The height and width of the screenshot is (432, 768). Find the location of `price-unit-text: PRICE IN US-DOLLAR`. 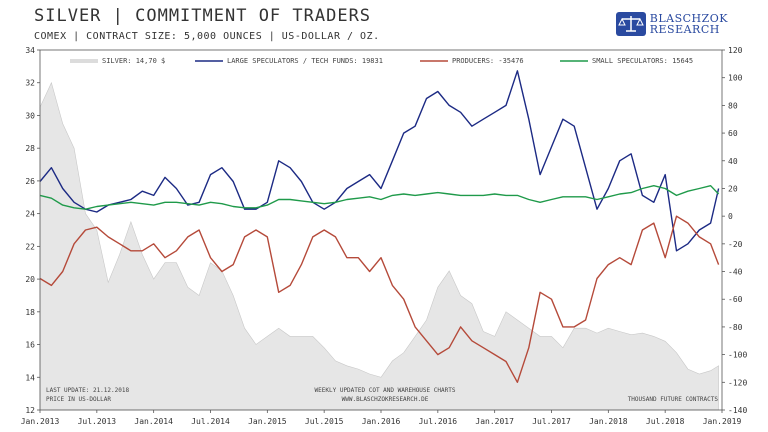

price-unit-text: PRICE IN US-DOLLAR is located at coordinates (78, 399).